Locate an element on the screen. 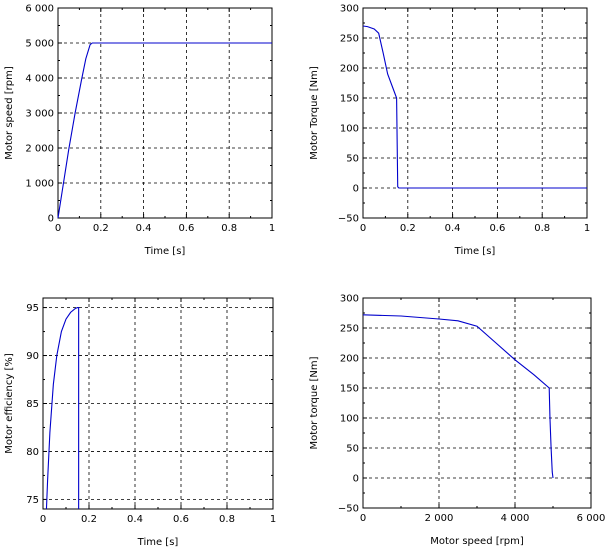  y-tick-label: 4 000 is located at coordinates (39, 79).